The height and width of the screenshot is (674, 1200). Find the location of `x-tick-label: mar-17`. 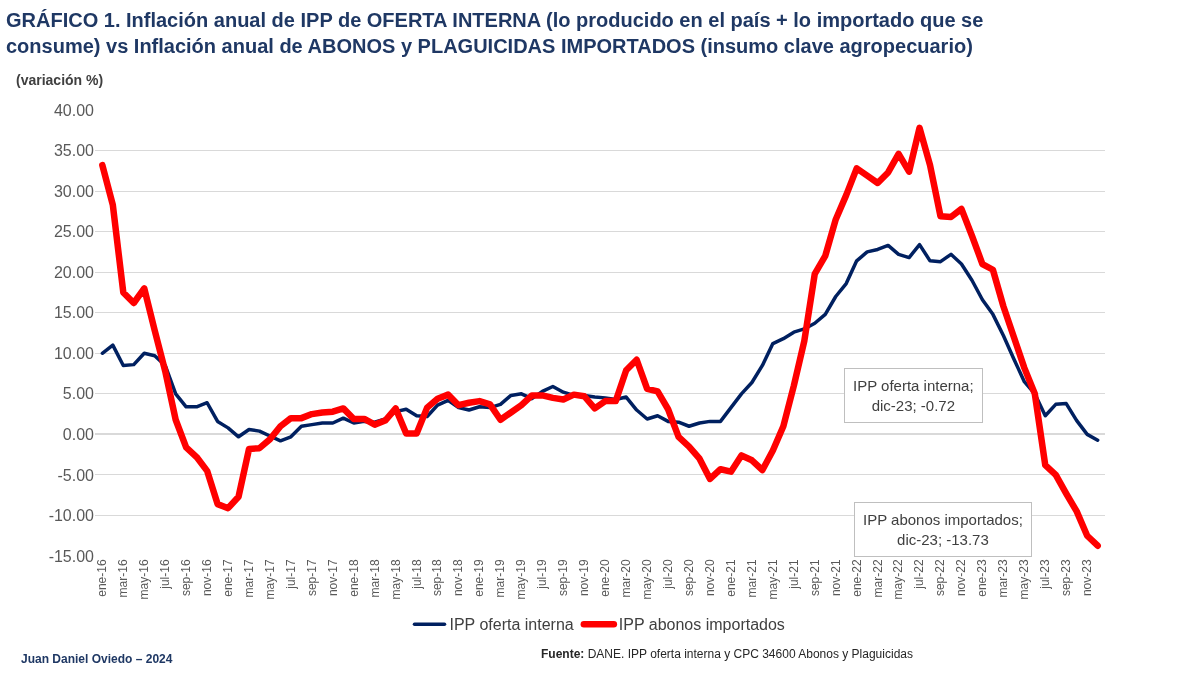

x-tick-label: mar-17 is located at coordinates (248, 578).